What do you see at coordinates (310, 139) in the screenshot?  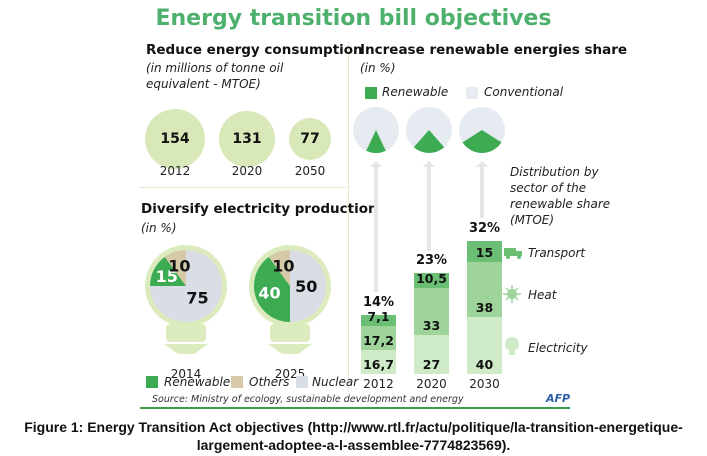 I see `consumption-bubble-2050: 77` at bounding box center [310, 139].